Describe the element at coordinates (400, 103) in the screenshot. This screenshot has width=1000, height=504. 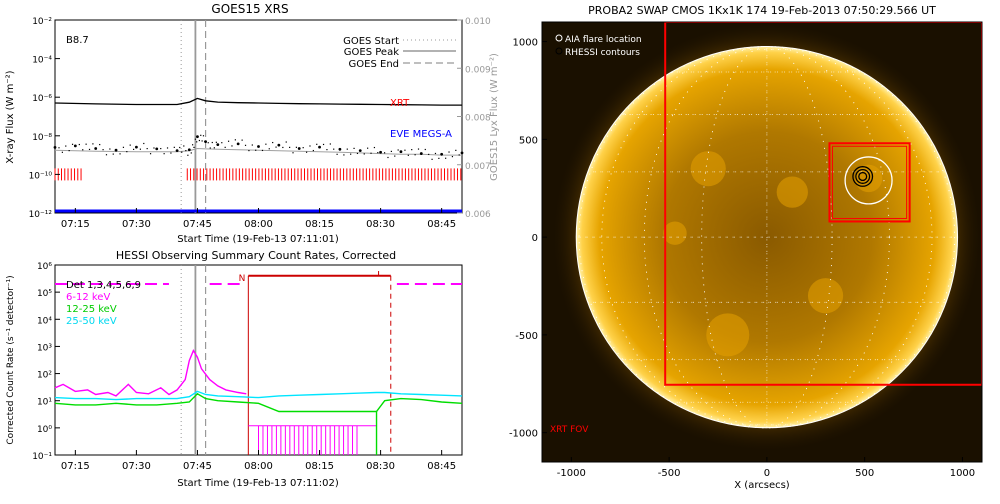
I see `goes-xrt-annotation: XRT` at that location.